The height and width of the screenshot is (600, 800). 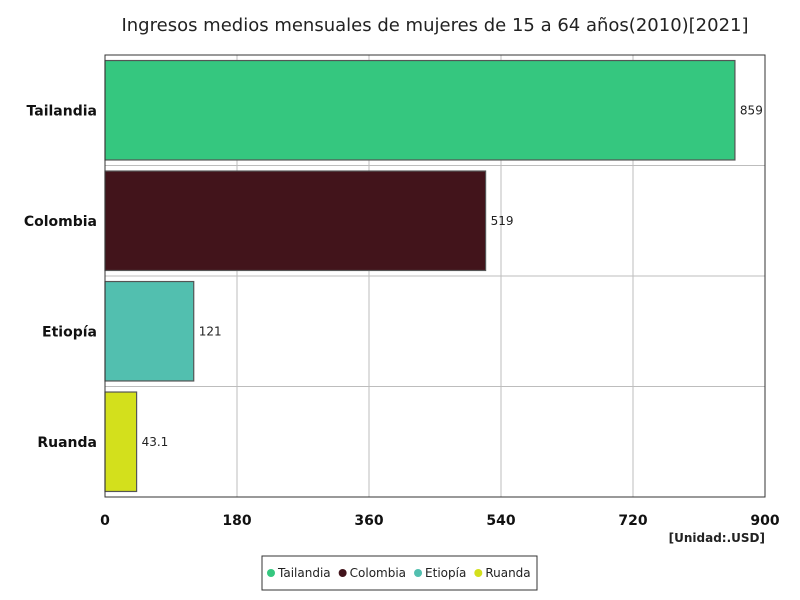 What do you see at coordinates (500, 521) in the screenshot?
I see `x-tick-label: 540` at bounding box center [500, 521].